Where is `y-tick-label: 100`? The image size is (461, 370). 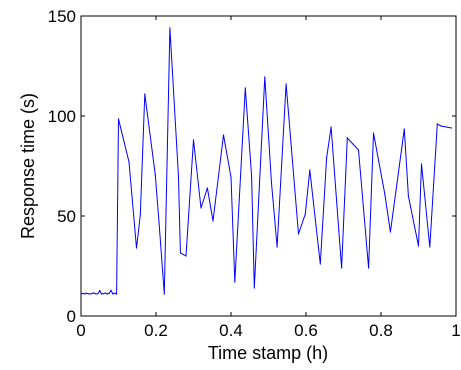
y-tick-label: 100 is located at coordinates (62, 116).